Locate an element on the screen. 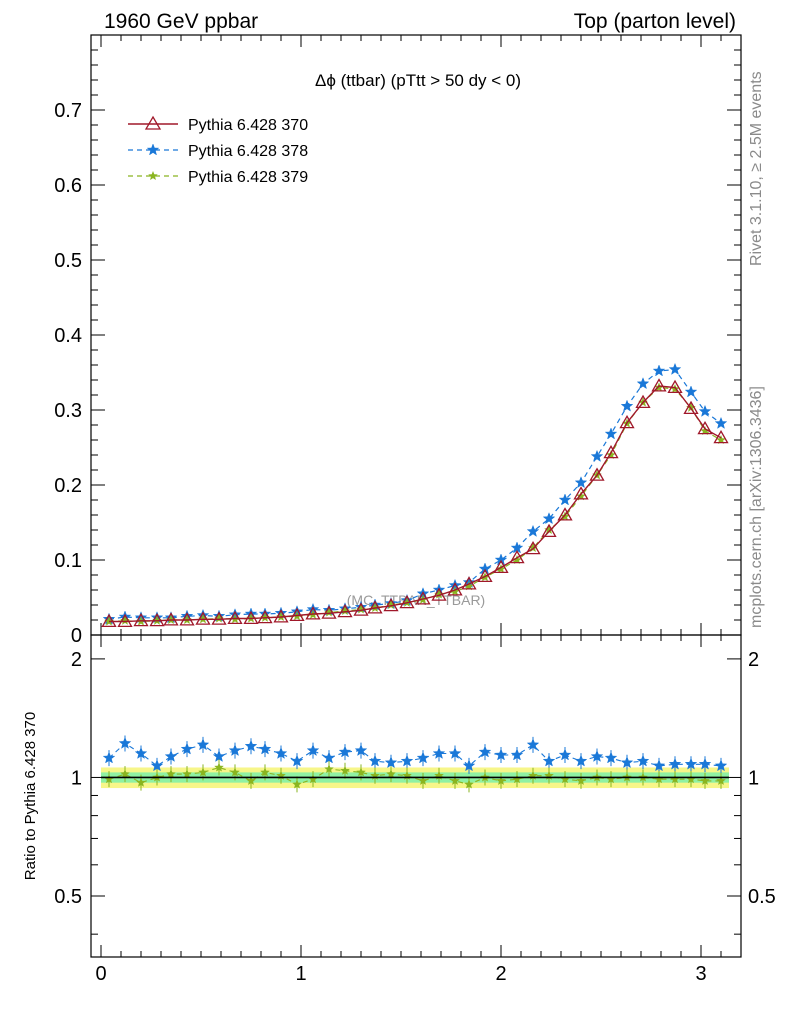  y-tick-label: 0.1 is located at coordinates (68, 561).